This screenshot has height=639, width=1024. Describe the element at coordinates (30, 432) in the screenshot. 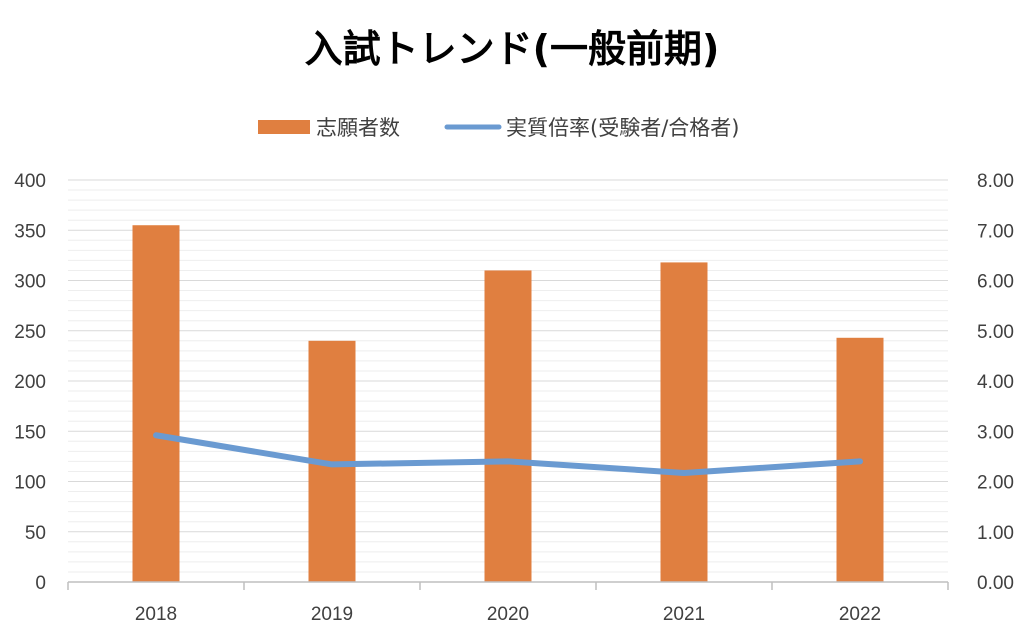

I see `y-left-tick-label: 150` at that location.